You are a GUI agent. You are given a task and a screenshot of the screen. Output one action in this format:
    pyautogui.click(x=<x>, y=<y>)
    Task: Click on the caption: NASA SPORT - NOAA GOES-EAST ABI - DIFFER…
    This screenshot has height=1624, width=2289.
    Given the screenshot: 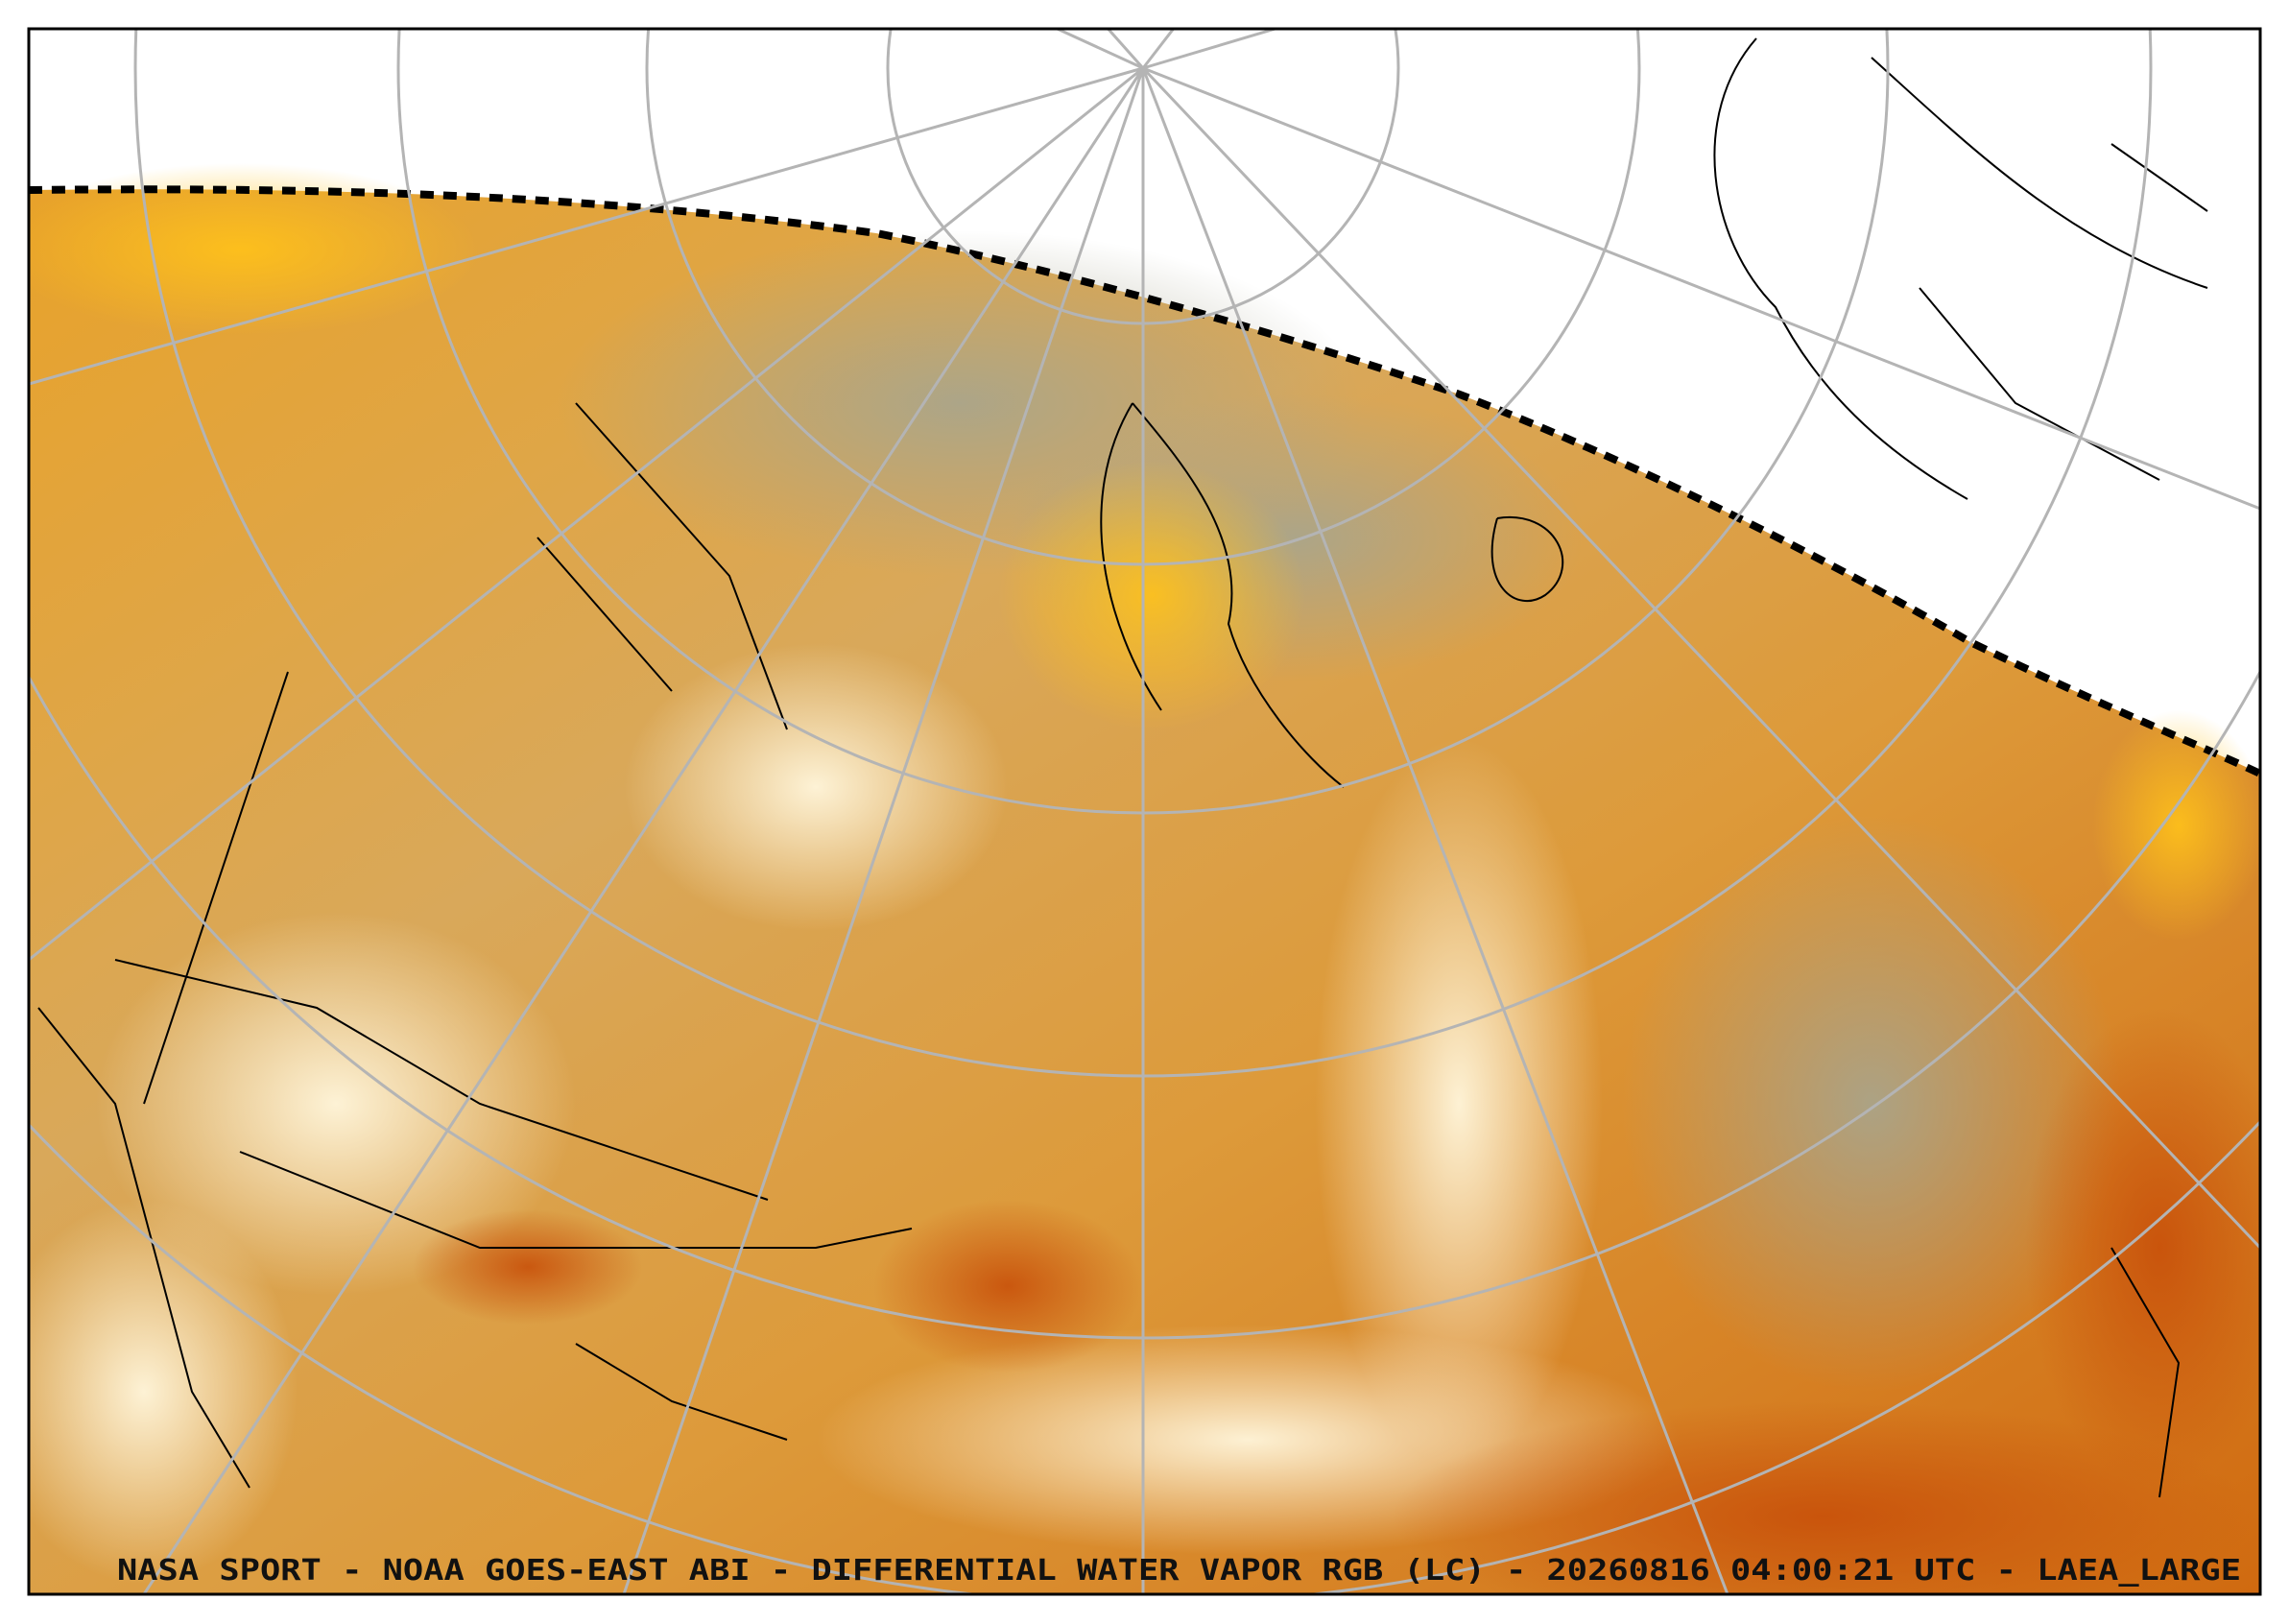 What is the action you would take?
    pyautogui.click(x=1179, y=1571)
    